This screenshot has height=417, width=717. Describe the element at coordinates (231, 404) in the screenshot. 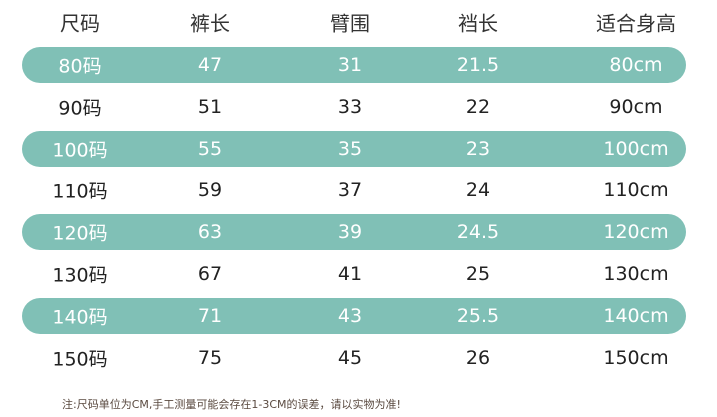

I see `note: 注:尺码单位为CM,手工测量可能会存在1-3CM的误差，请以实物为准!` at that location.